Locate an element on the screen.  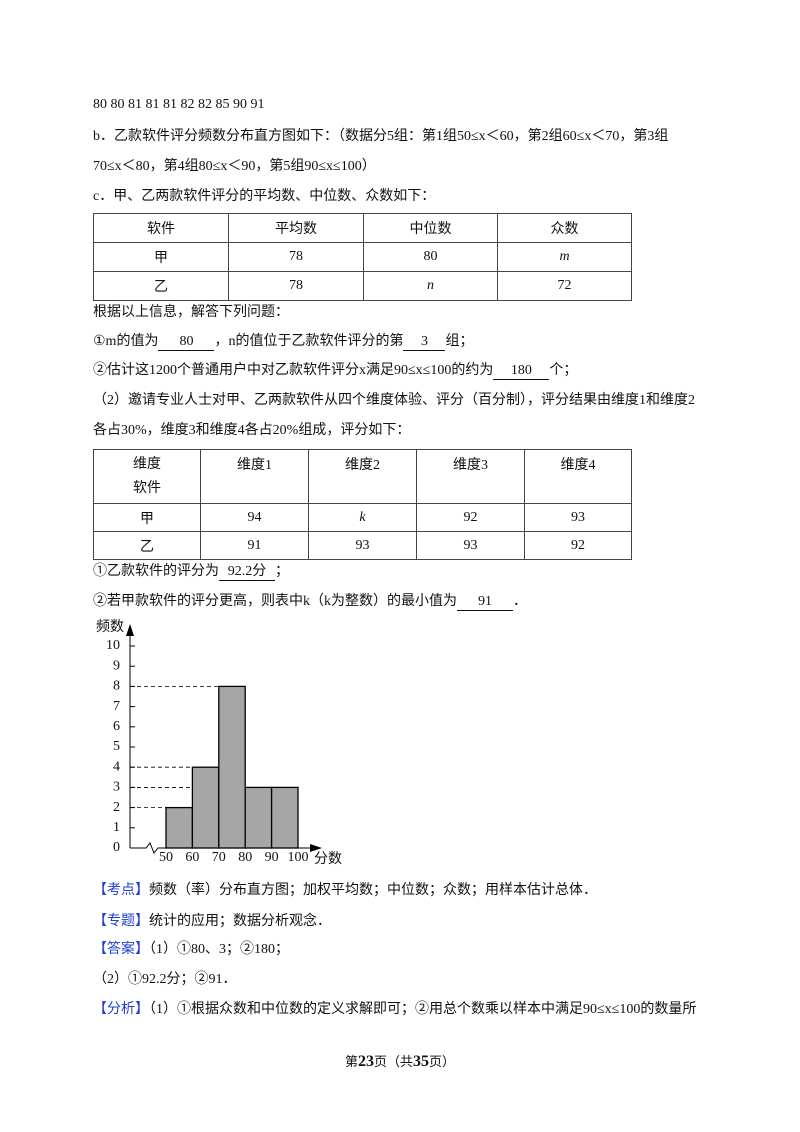
note-text: 统计的应用；数据分析观念． is located at coordinates (240, 921).